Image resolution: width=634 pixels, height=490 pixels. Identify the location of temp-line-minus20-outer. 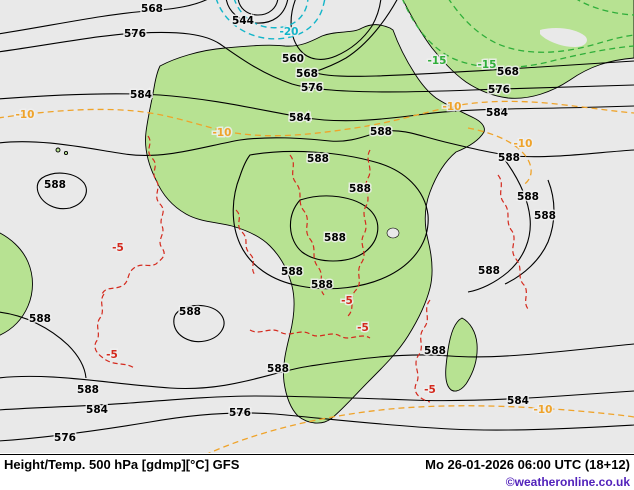
(270, 20).